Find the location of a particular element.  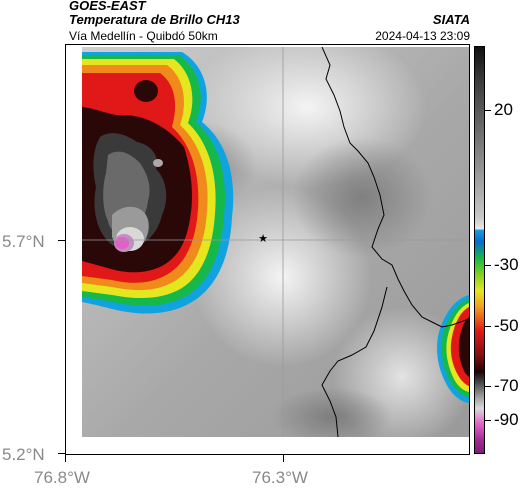

route-subtitle: Vía Medellín - Quibdó 50km is located at coordinates (143, 36).